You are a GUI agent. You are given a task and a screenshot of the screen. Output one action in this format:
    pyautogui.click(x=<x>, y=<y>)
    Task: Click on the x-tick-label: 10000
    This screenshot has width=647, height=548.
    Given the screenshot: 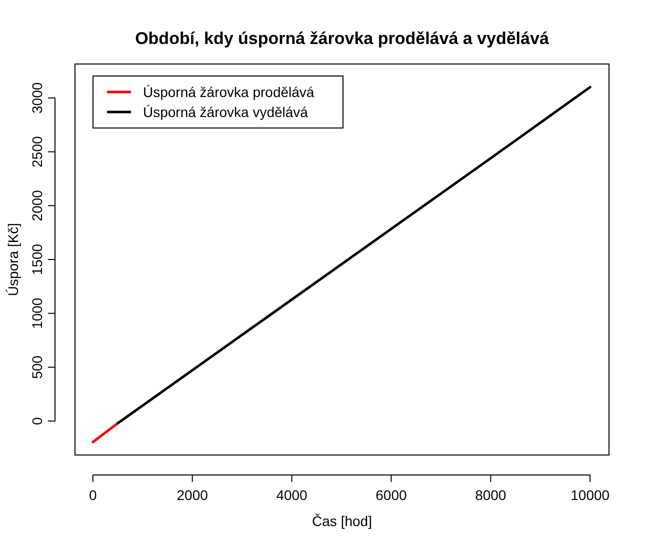 What is the action you would take?
    pyautogui.click(x=590, y=495)
    